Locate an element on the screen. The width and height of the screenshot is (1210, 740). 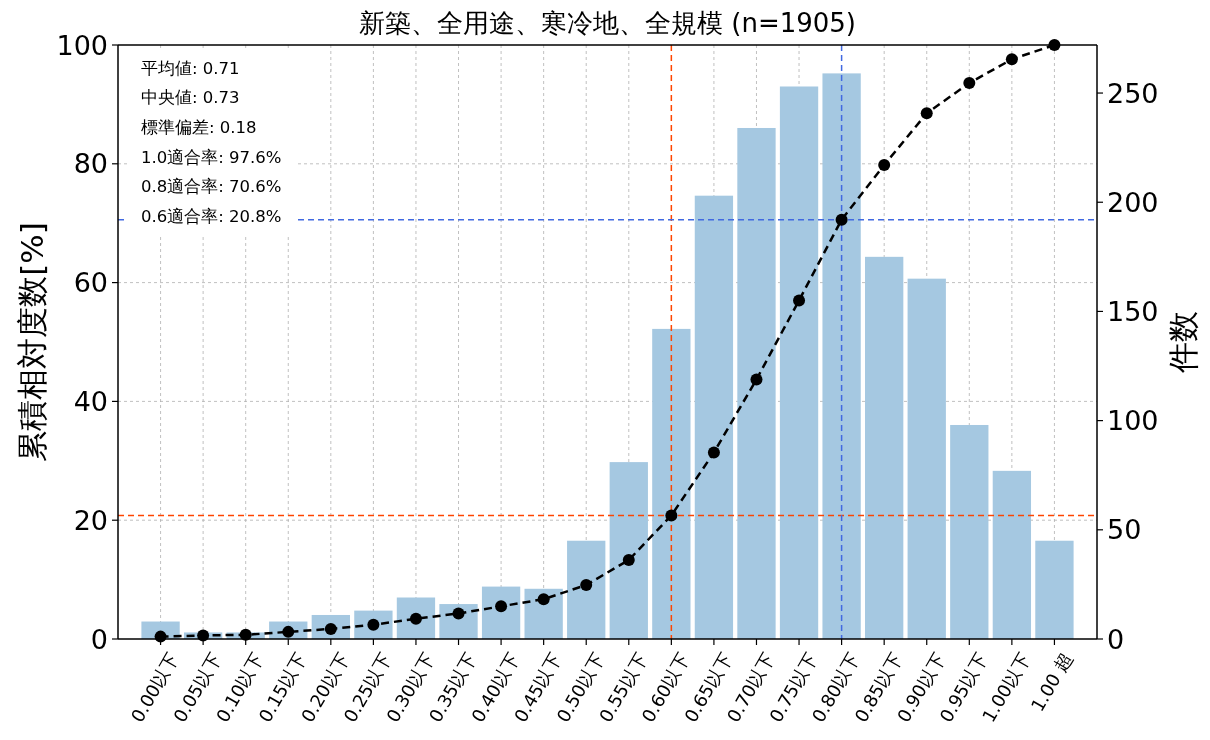
annotation: 0.6適合率: 20.8% is located at coordinates (211, 216).